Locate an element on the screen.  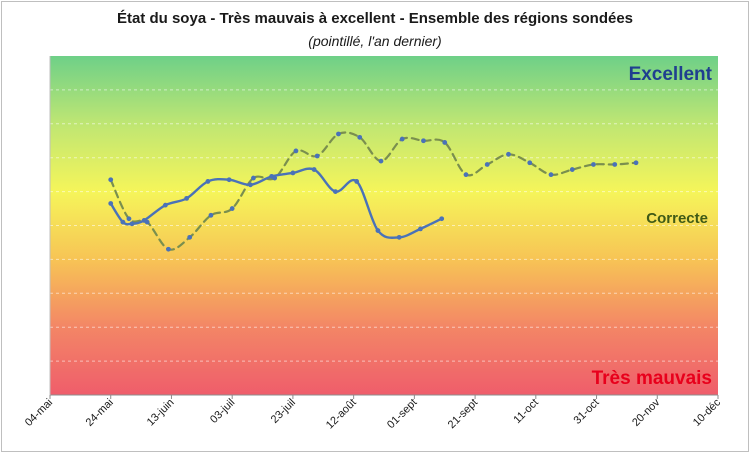
x-tick-label: 13-juin is located at coordinates (161, 413).